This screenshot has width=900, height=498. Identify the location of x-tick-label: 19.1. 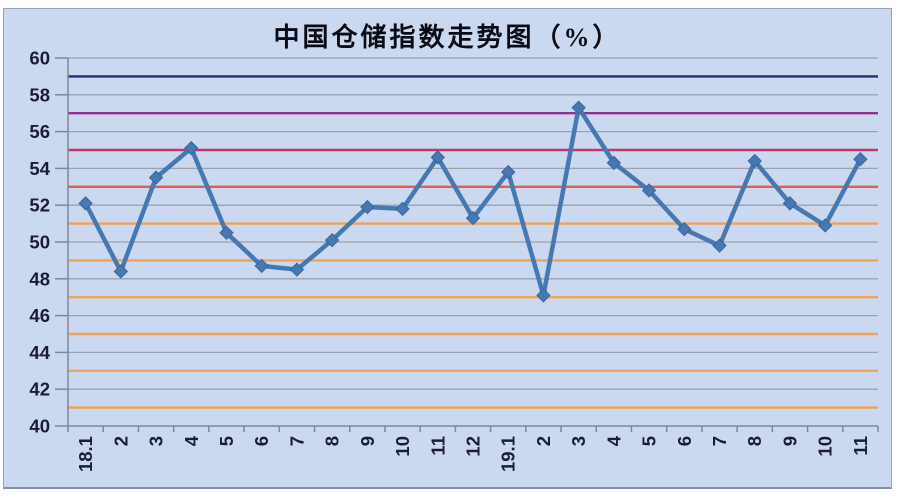
(508, 454).